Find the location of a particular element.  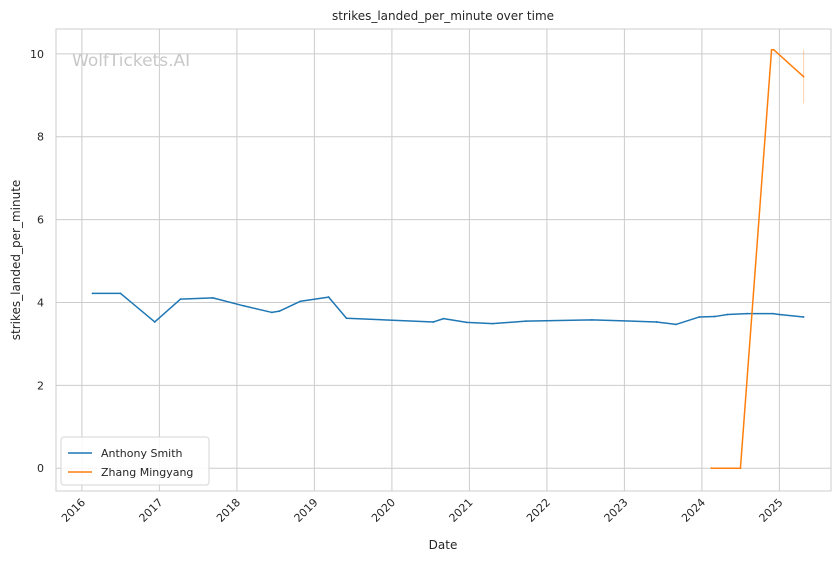

y-tick-label: 6 is located at coordinates (40, 220).